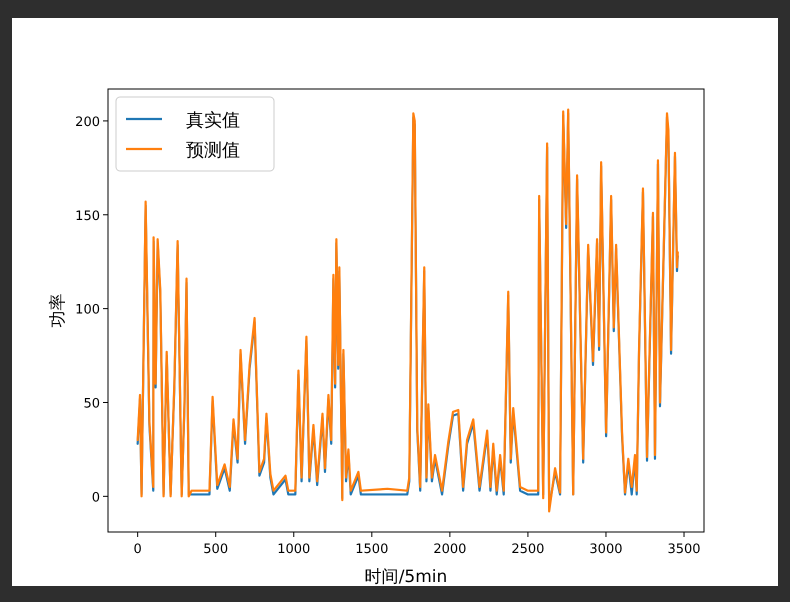 This screenshot has height=602, width=790. I want to click on y-tick-label: 0, so click(96, 498).